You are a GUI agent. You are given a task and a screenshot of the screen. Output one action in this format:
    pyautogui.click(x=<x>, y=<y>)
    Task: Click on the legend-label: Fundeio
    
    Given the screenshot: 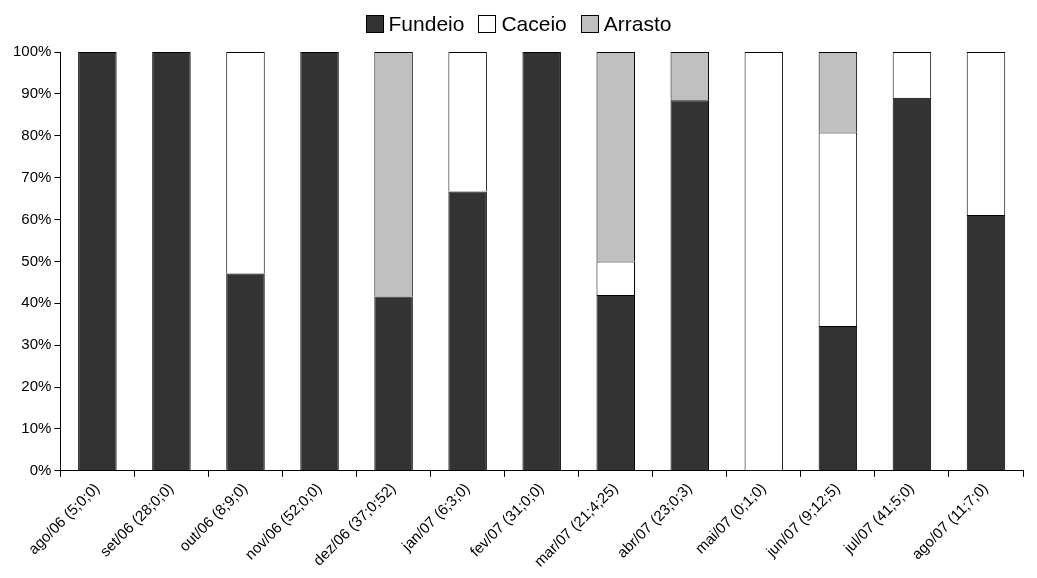 What is the action you would take?
    pyautogui.click(x=426, y=24)
    